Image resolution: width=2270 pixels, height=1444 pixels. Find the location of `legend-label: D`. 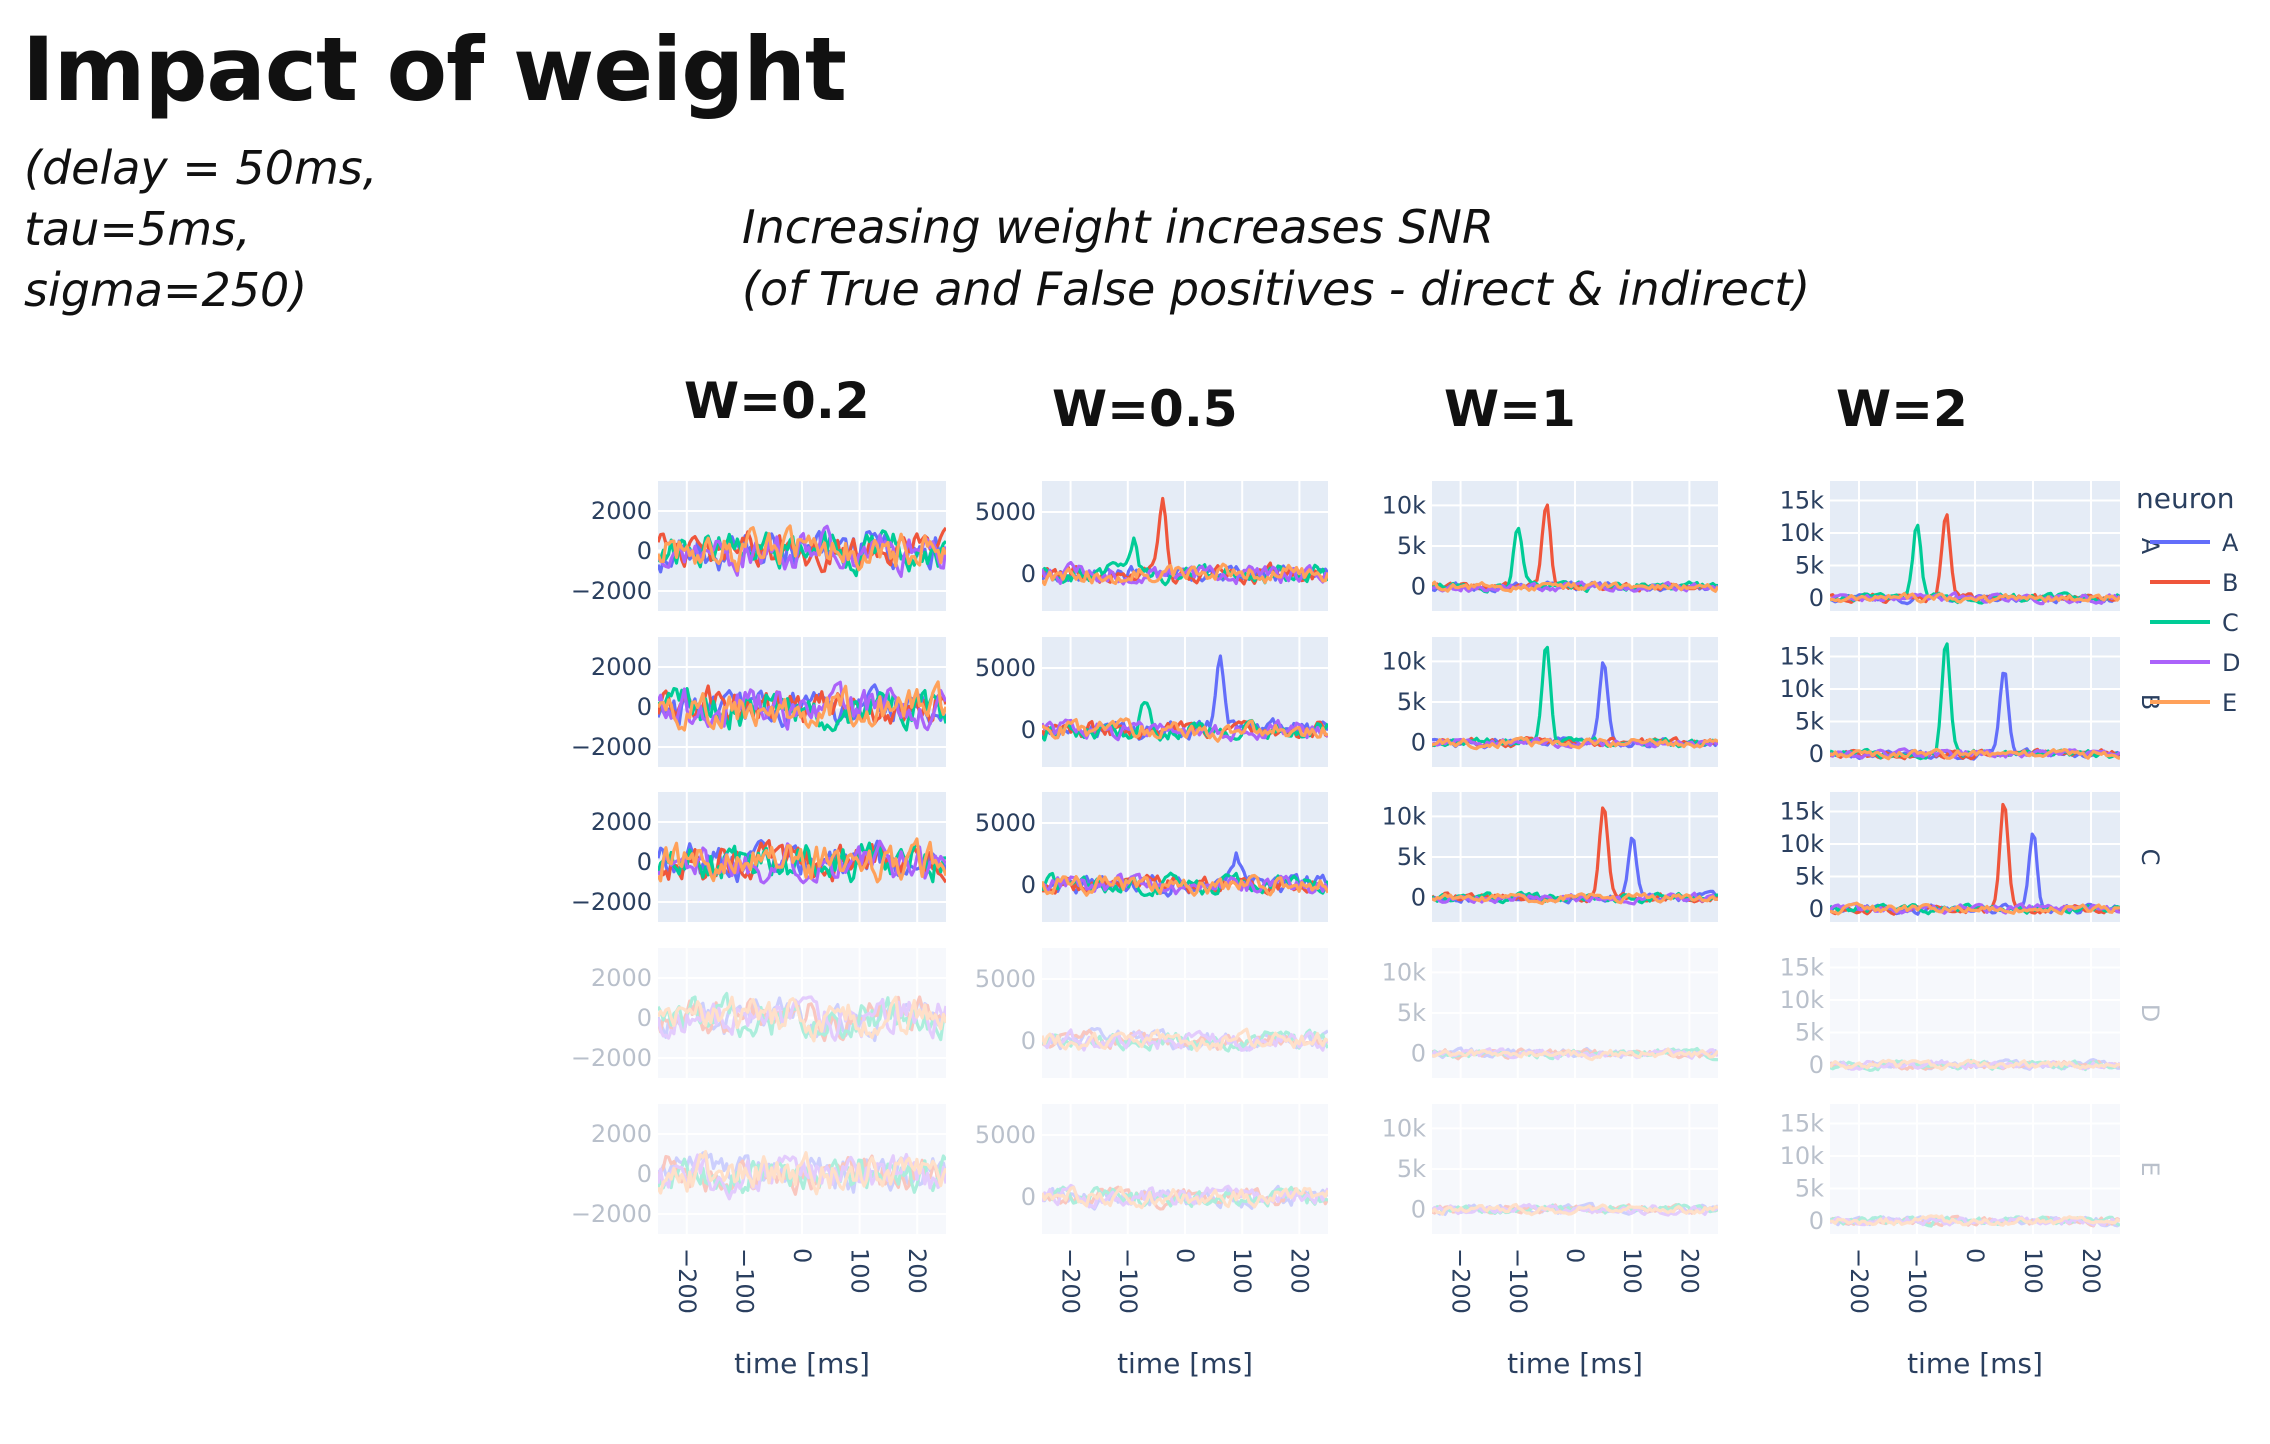

legend-label: D is located at coordinates (2231, 663).